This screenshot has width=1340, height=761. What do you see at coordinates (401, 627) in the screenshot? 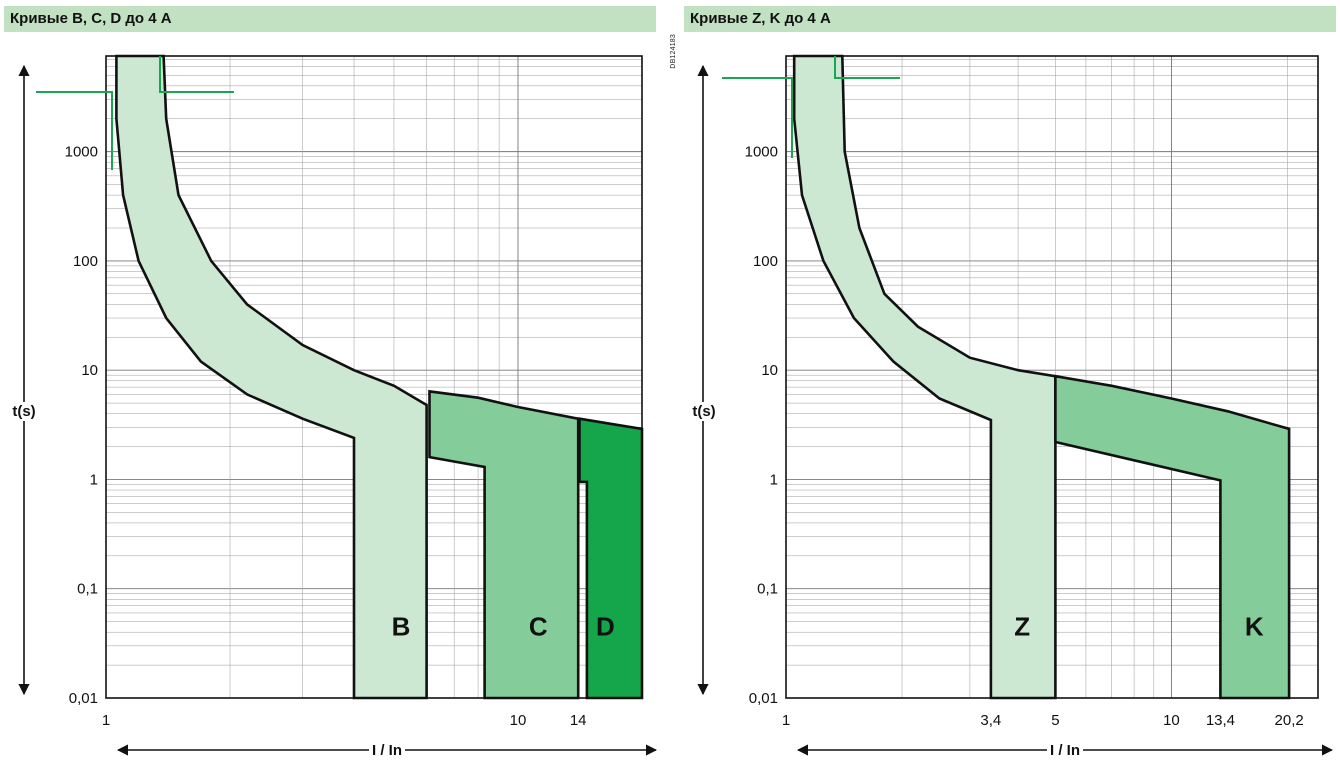
I see `series-label-B: B` at bounding box center [401, 627].